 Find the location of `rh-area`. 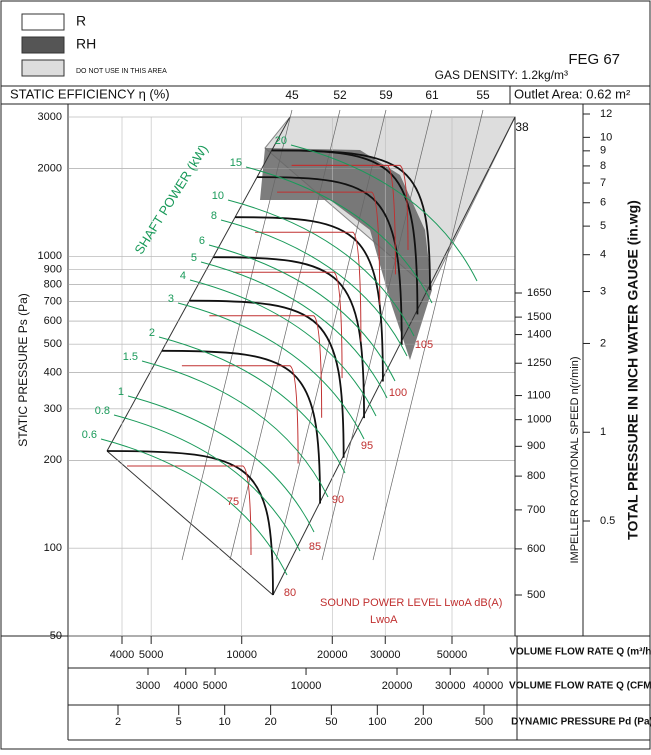

rh-area is located at coordinates (346, 254).